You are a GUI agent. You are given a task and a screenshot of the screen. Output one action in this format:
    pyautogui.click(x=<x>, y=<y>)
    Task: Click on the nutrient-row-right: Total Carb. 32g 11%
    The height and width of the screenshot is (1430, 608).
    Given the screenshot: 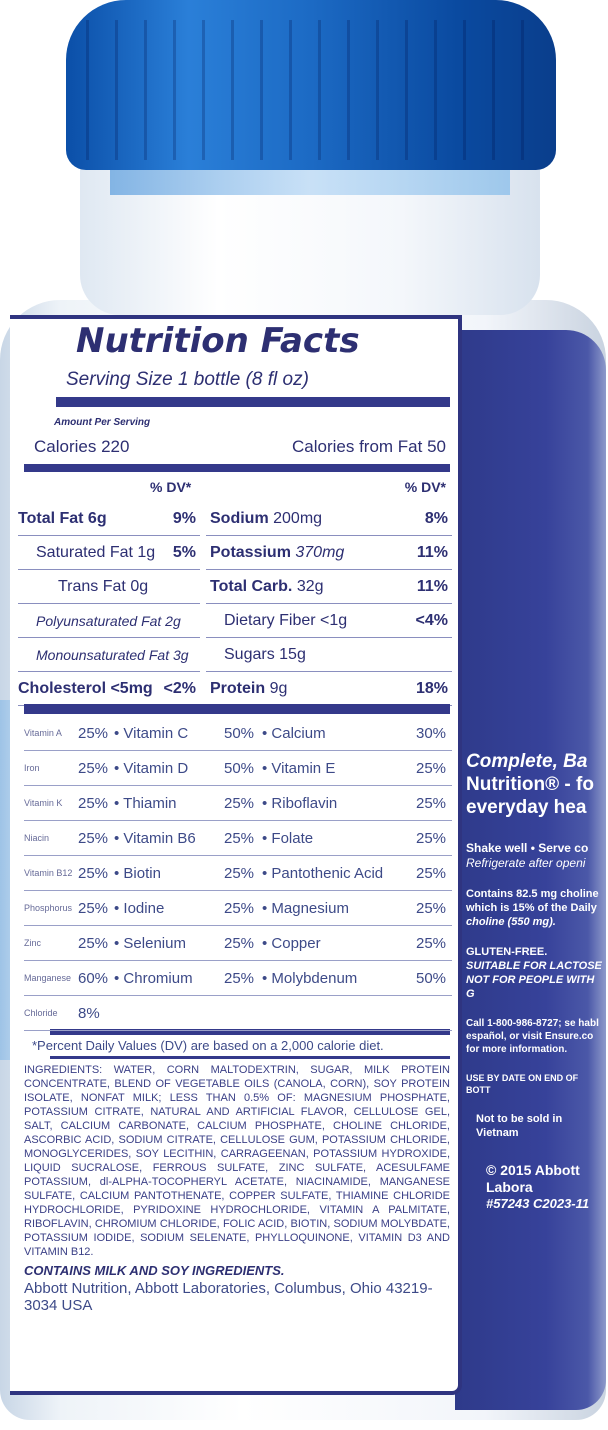 What is the action you would take?
    pyautogui.click(x=329, y=587)
    